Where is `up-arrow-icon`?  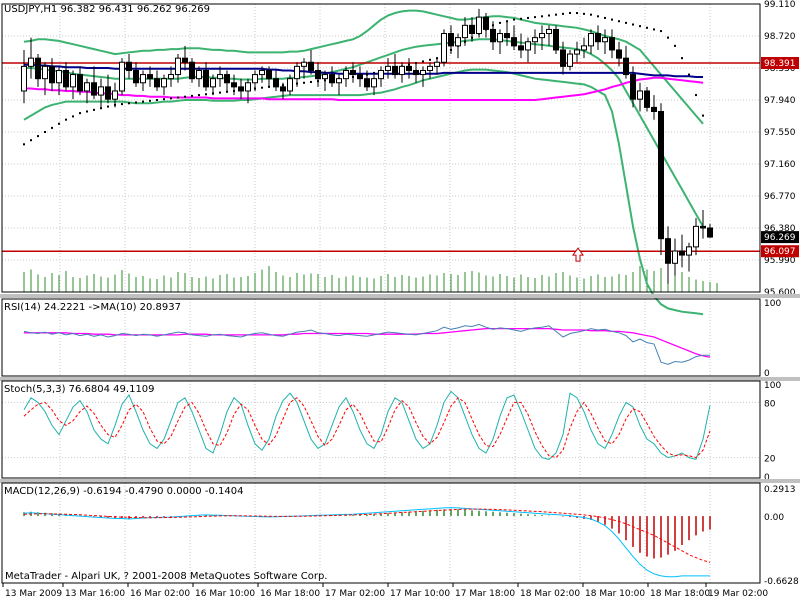
up-arrow-icon is located at coordinates (578, 254).